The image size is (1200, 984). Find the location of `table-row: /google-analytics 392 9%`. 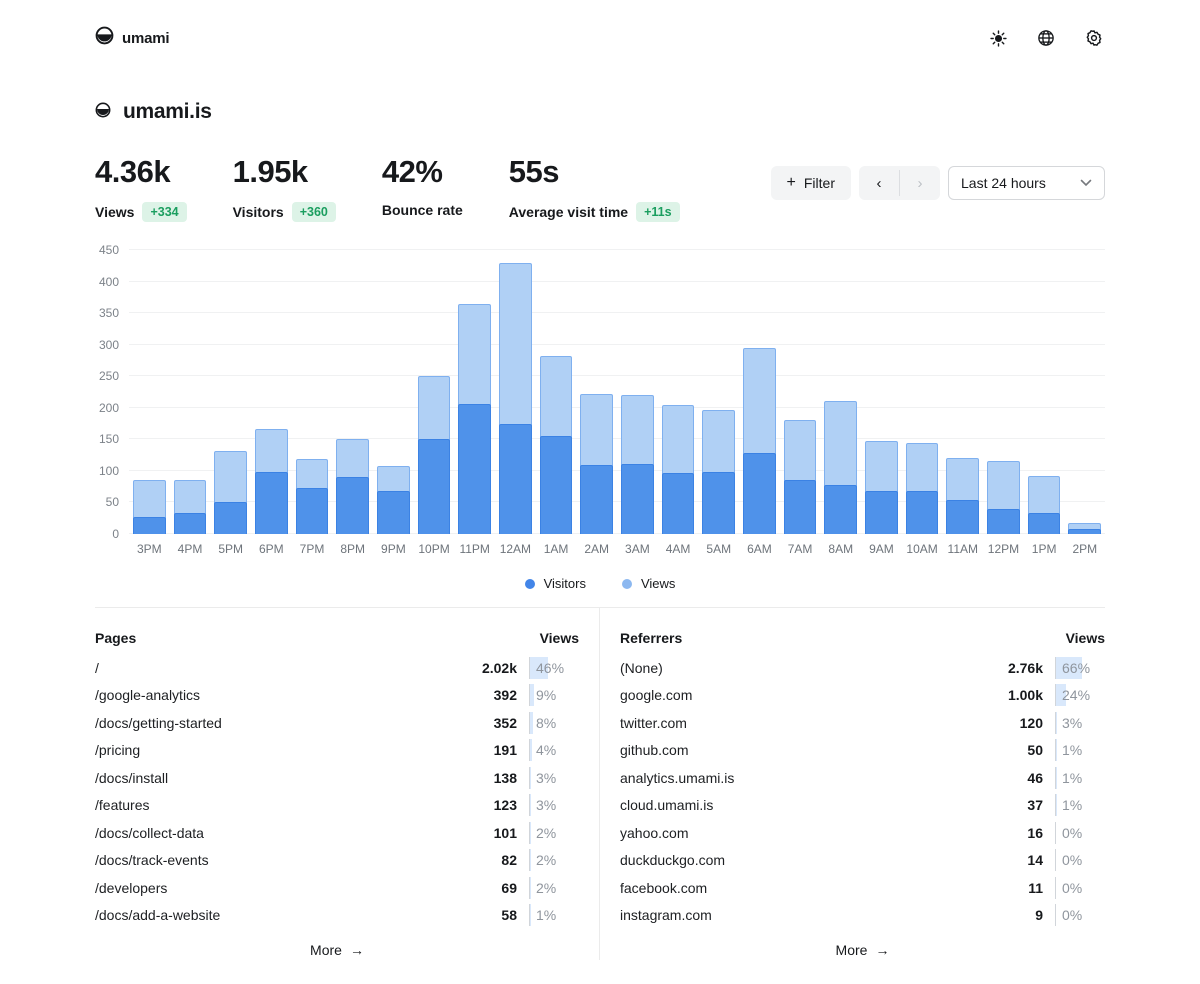

table-row: /google-analytics 392 9% is located at coordinates (337, 696).